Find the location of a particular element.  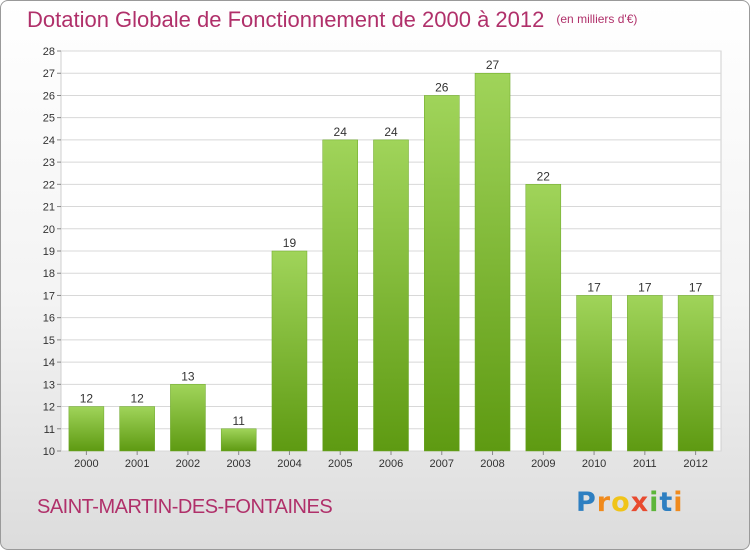

logo-letter: P is located at coordinates (586, 502).